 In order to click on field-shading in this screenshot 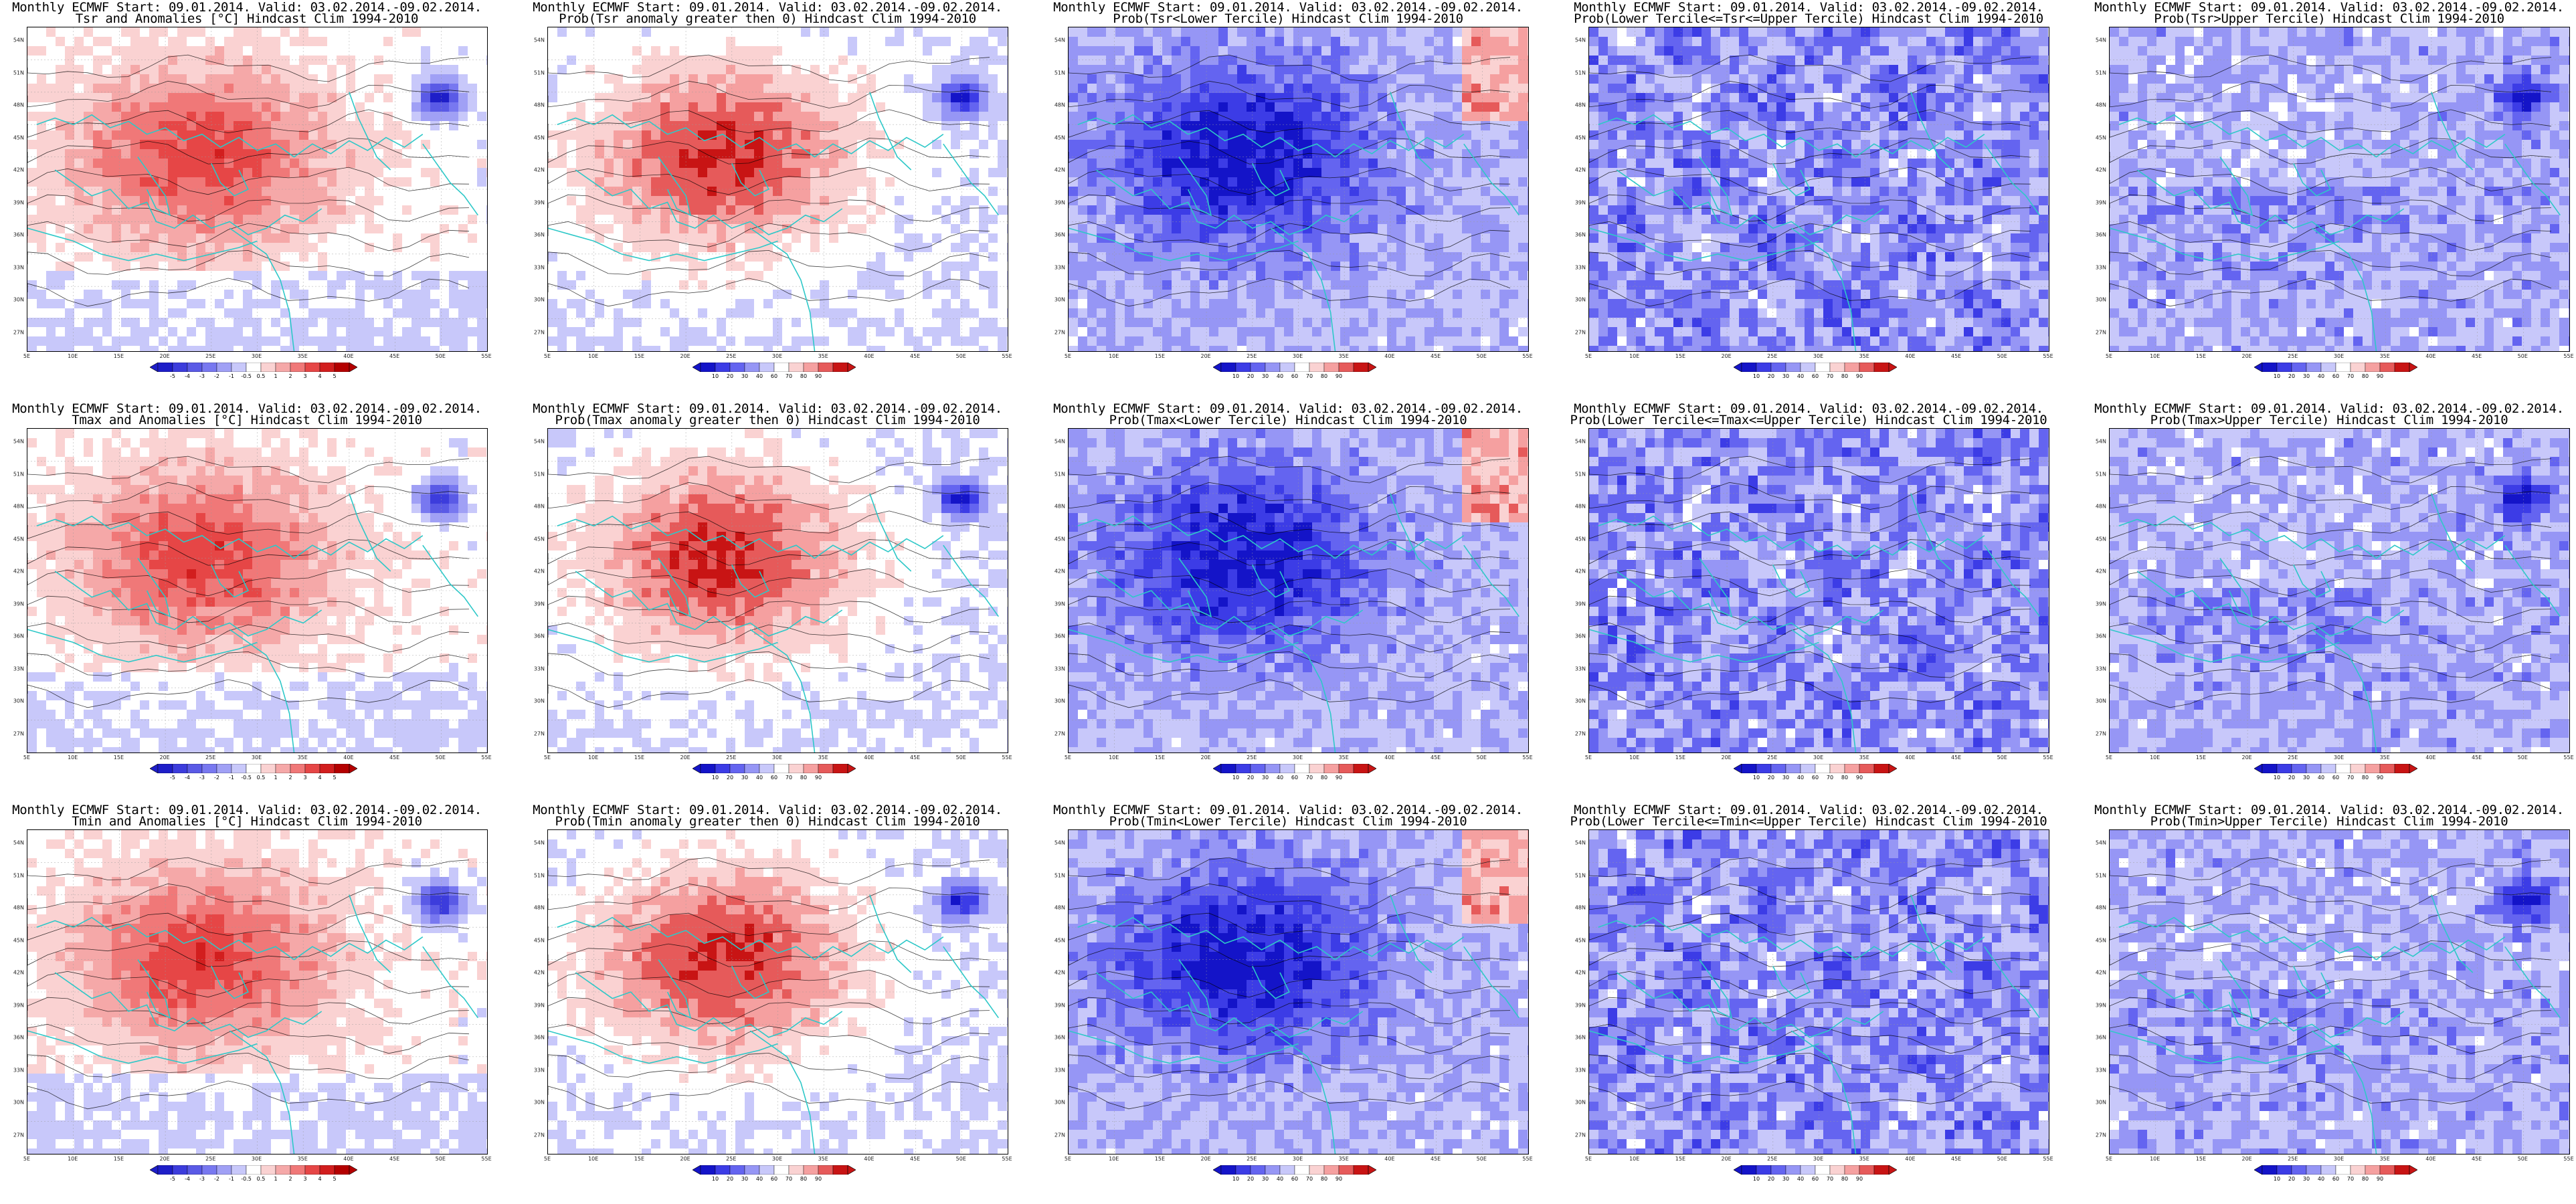, I will do `click(257, 189)`.